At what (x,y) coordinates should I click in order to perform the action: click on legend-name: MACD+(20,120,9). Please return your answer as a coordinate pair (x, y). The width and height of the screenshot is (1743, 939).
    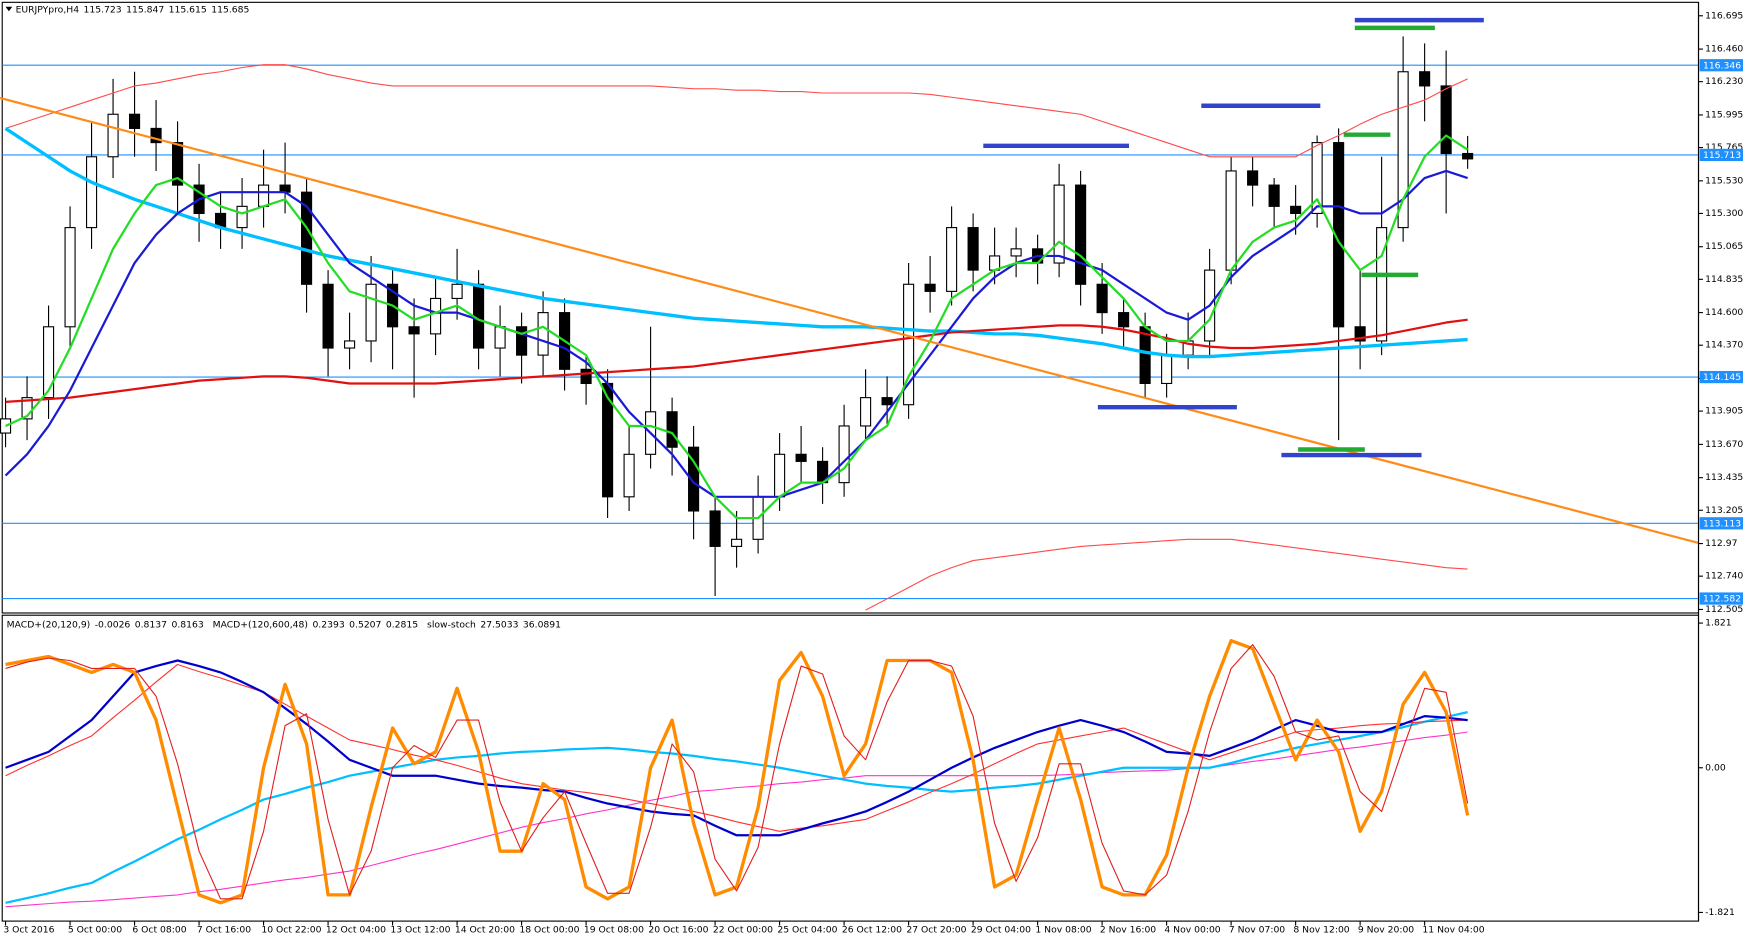
    Looking at the image, I should click on (49, 625).